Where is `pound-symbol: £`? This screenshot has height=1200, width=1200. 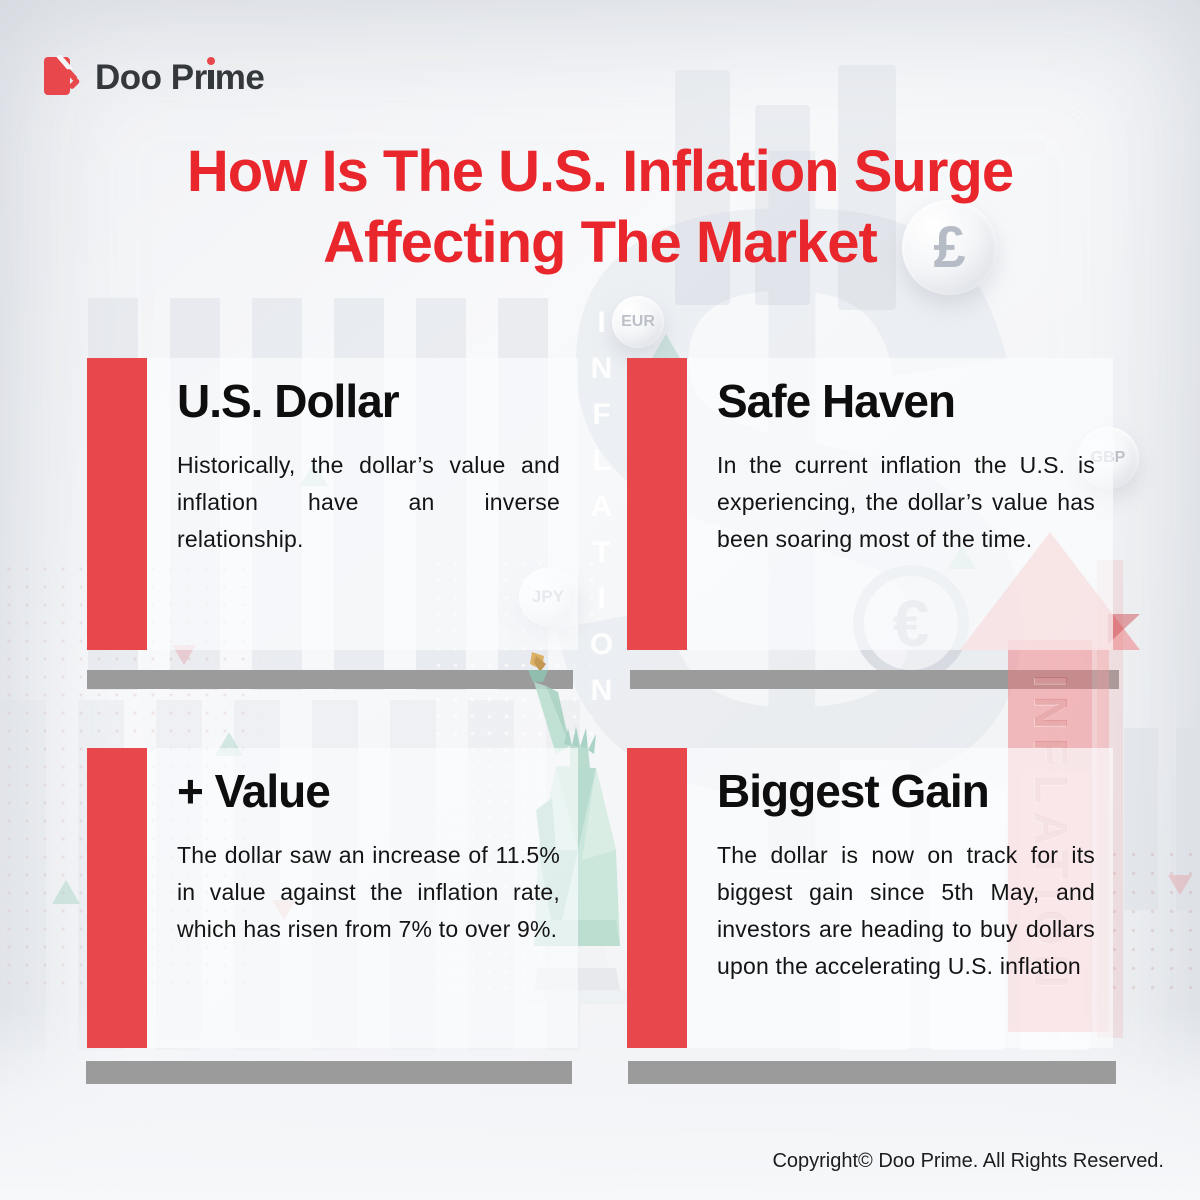
pound-symbol: £ is located at coordinates (949, 247).